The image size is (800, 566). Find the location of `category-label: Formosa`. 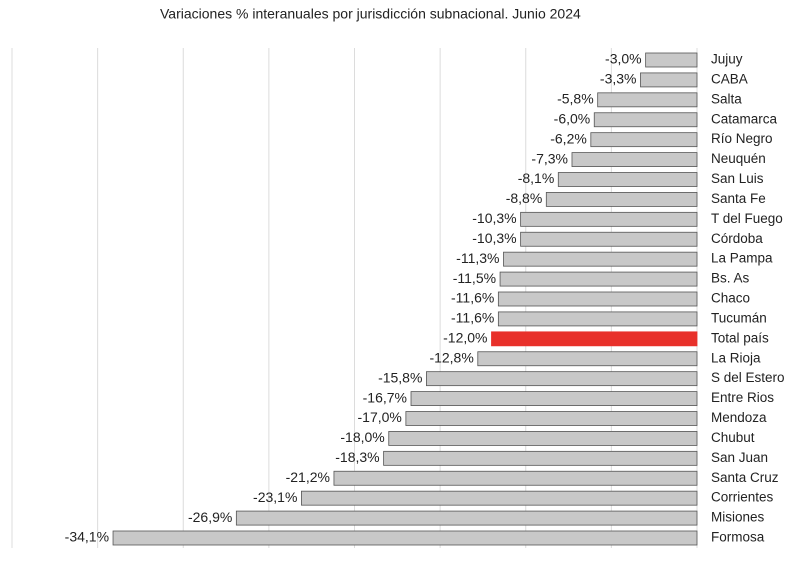

category-label: Formosa is located at coordinates (738, 537).